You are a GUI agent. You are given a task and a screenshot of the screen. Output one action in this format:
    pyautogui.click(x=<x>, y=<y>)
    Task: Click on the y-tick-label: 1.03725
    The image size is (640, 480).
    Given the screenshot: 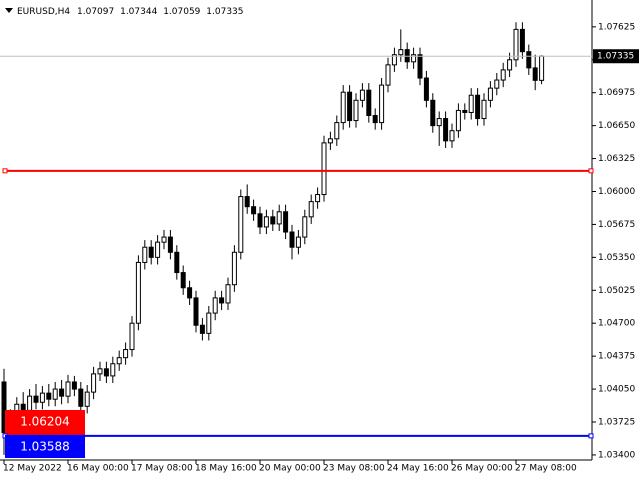 What is the action you would take?
    pyautogui.click(x=616, y=423)
    